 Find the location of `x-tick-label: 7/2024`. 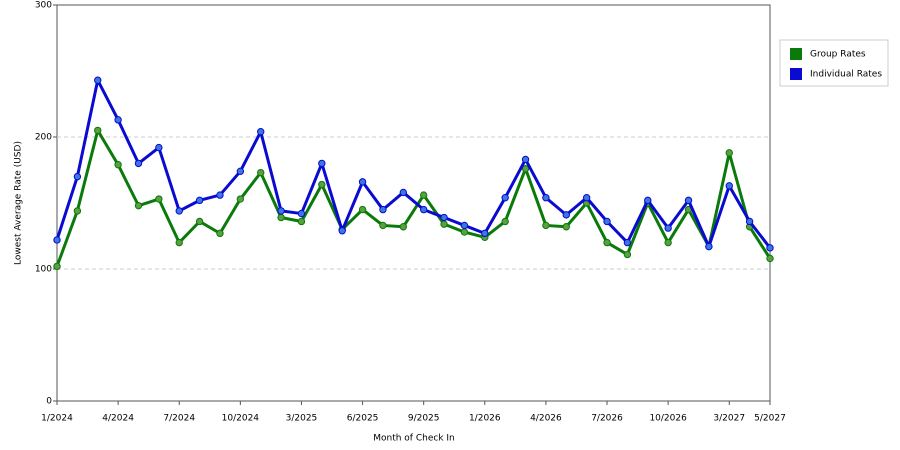

x-tick-label: 7/2024 is located at coordinates (179, 419).